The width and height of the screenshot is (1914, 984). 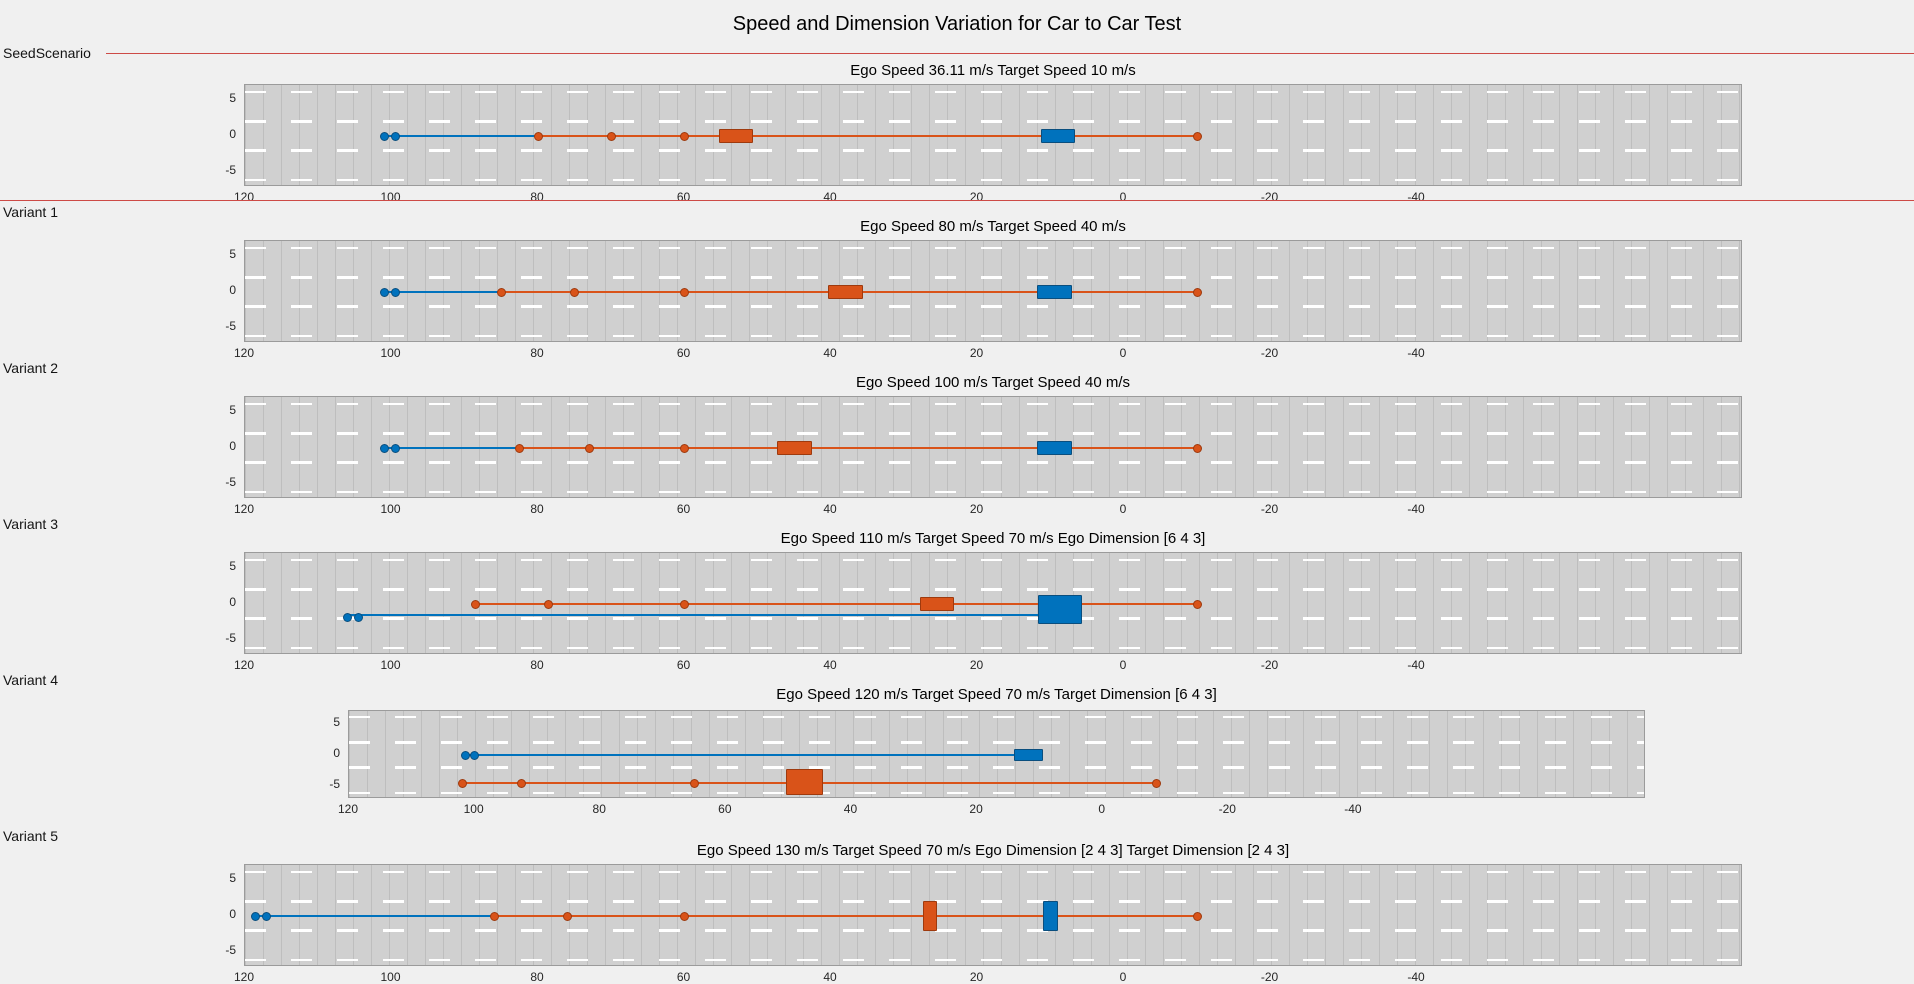 I want to click on plot-title: Ego Speed 80 m/s Target Speed 40 m/s, so click(x=993, y=226).